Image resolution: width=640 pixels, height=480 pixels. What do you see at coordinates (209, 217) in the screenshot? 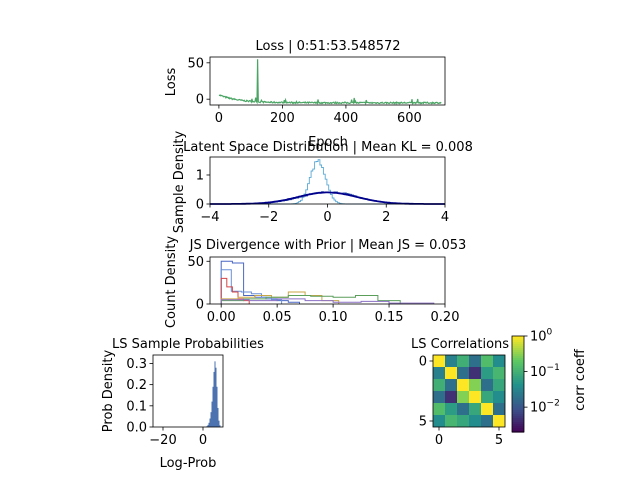
I see `x-tick-label: −4` at bounding box center [209, 217].